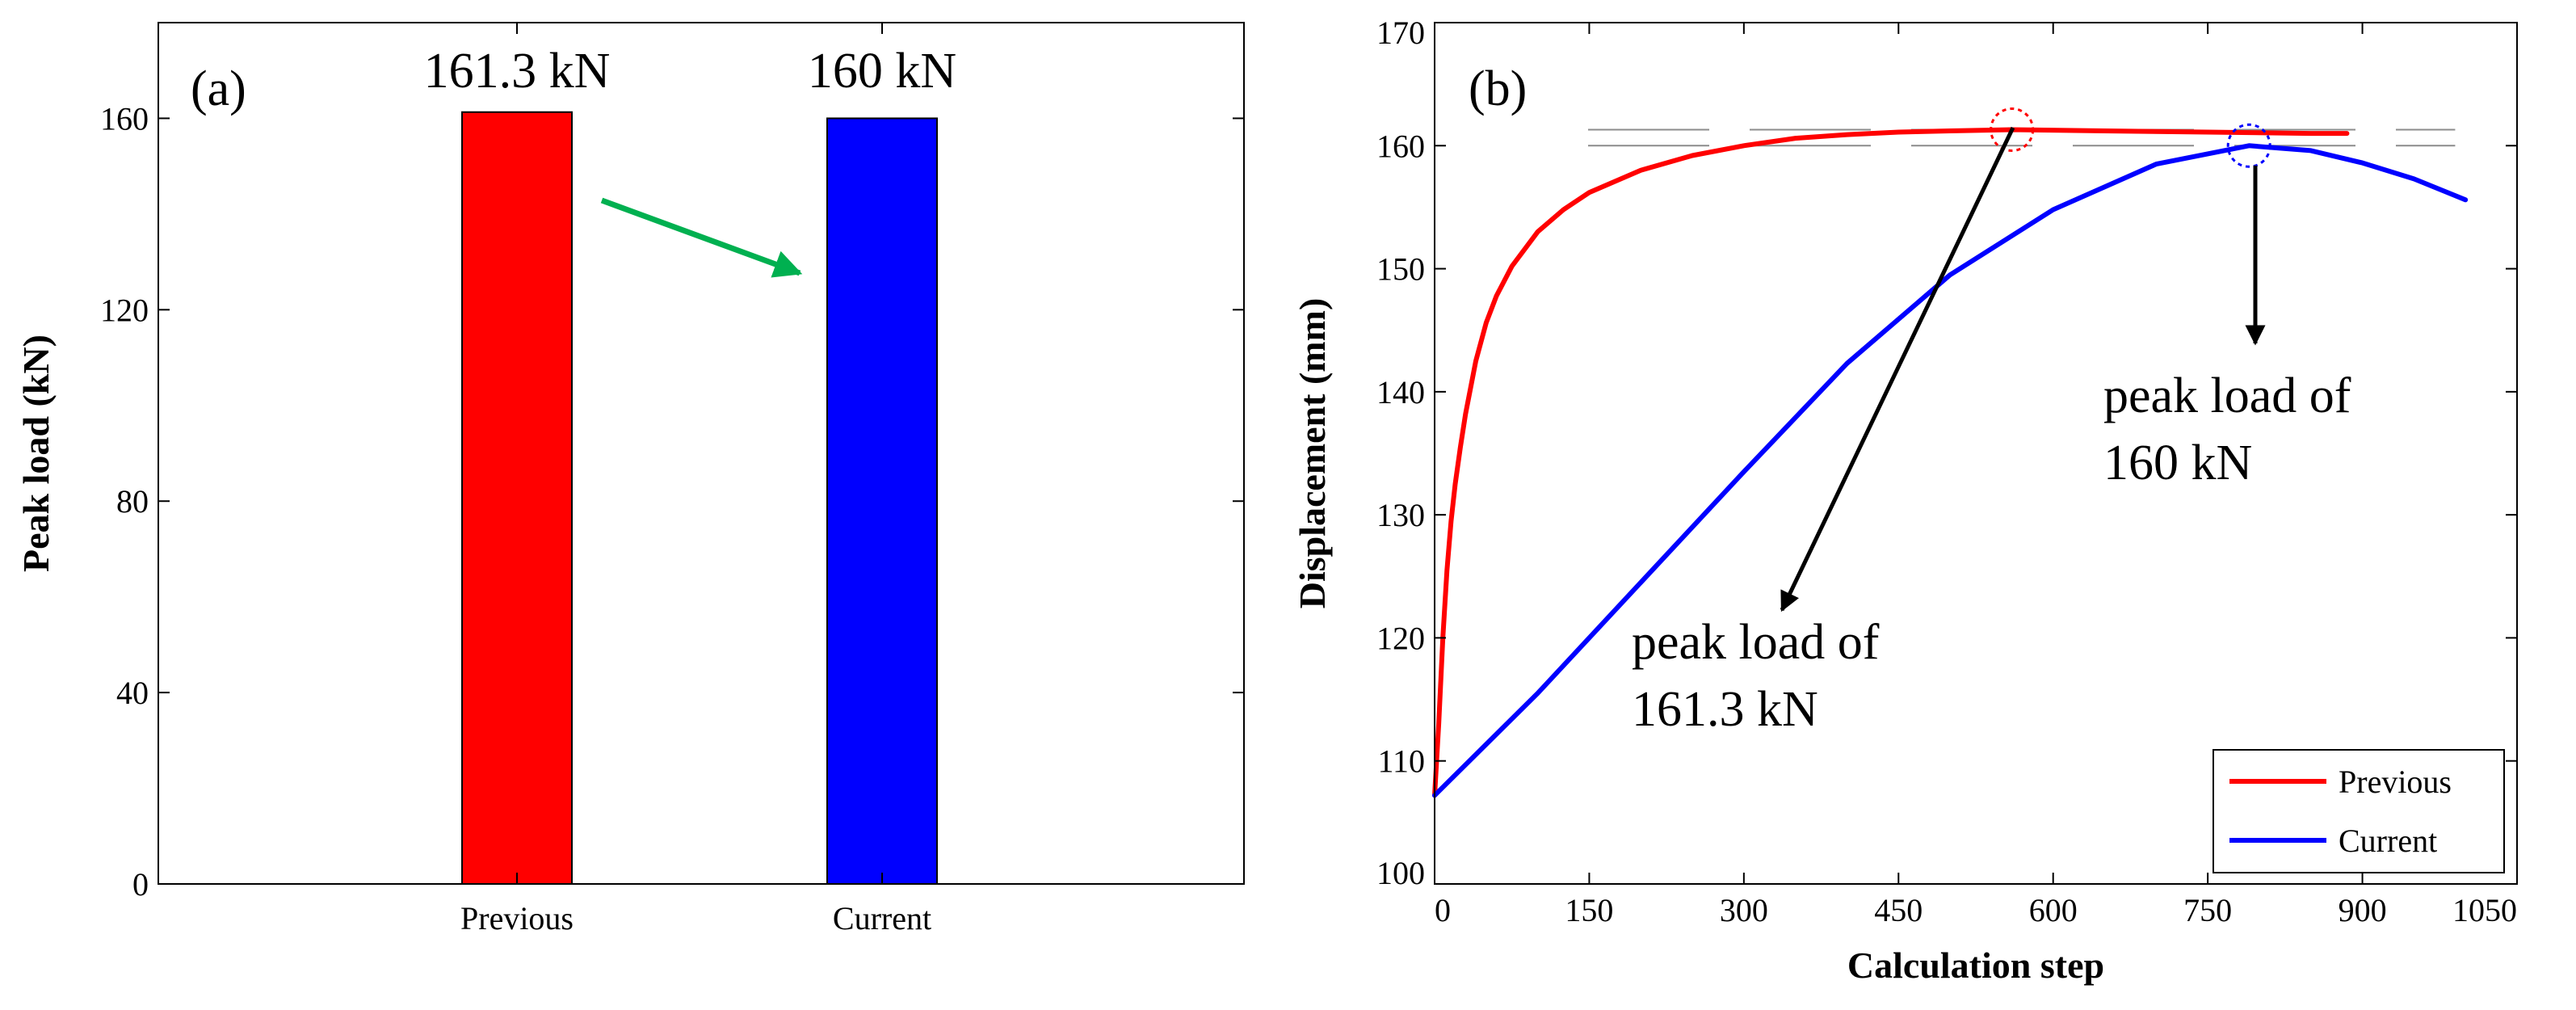 The width and height of the screenshot is (2576, 1010). What do you see at coordinates (1400, 873) in the screenshot?
I see `y-tick-label: 100` at bounding box center [1400, 873].